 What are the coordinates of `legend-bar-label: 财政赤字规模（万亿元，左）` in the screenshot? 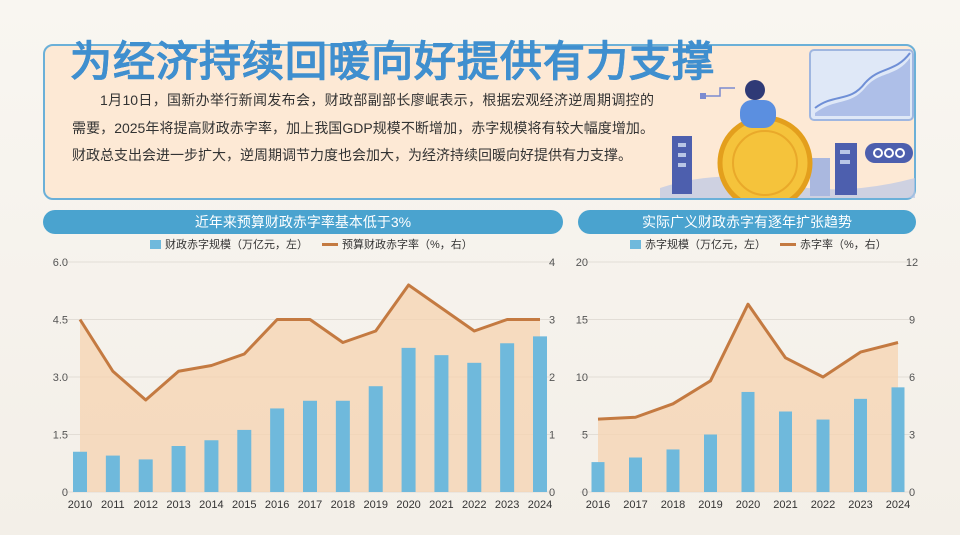 It's located at (236, 245).